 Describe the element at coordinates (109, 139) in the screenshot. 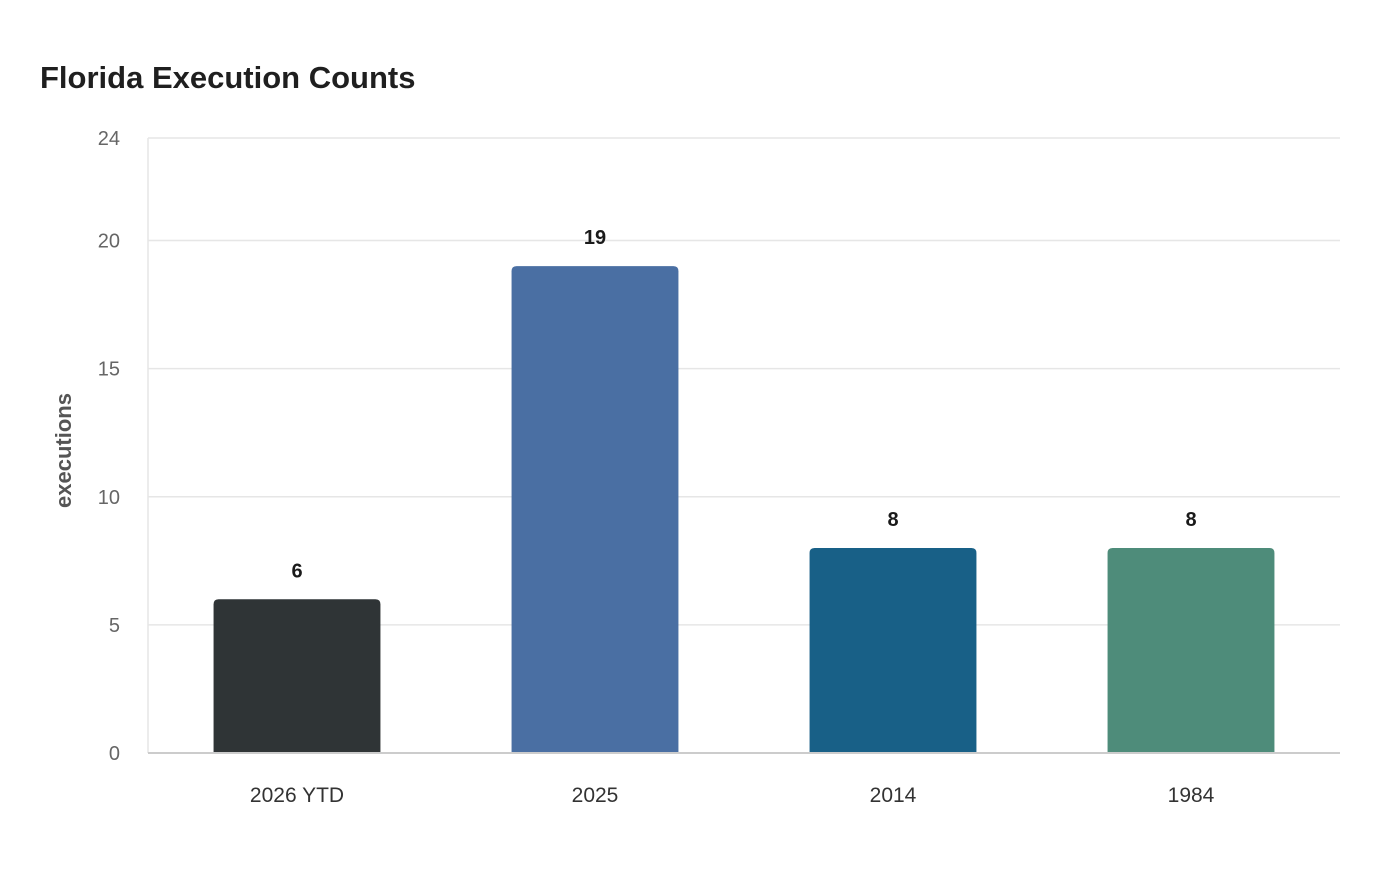

I see `y-tick-label: 24` at that location.